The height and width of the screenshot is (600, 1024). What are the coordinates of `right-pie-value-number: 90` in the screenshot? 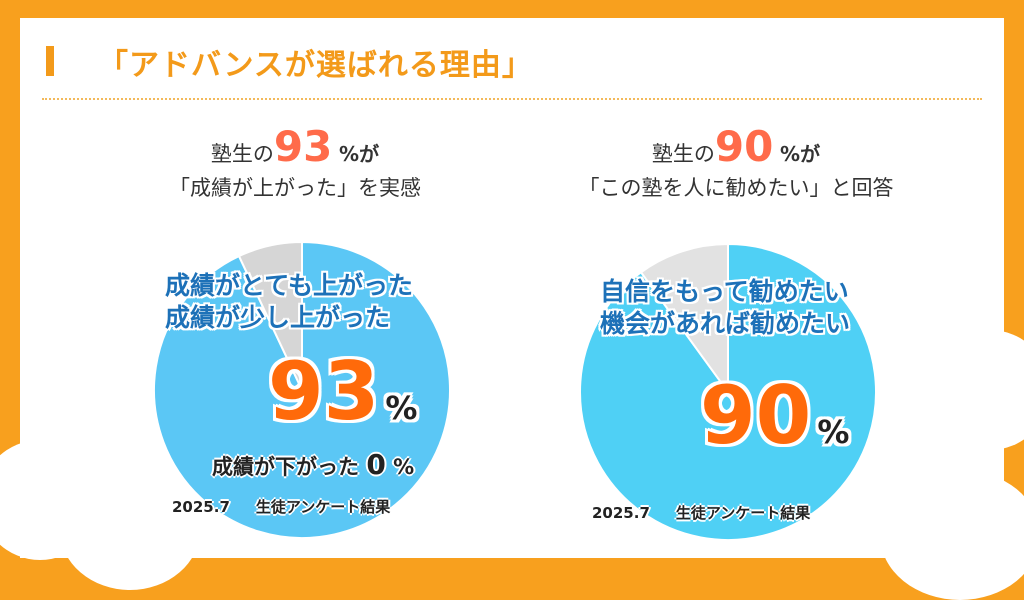 It's located at (756, 415).